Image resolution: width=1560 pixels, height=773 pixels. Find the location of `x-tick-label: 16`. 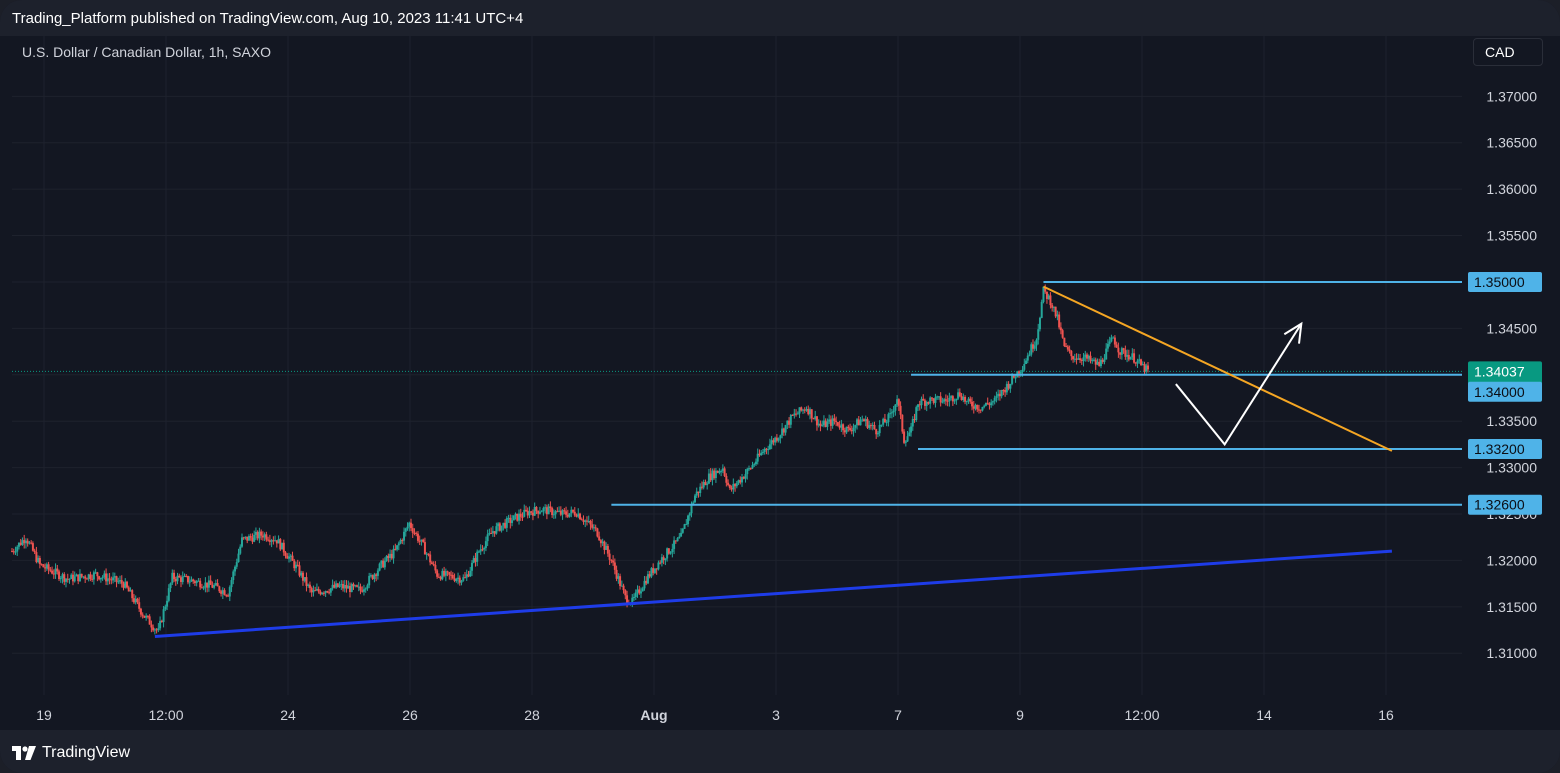

x-tick-label: 16 is located at coordinates (1386, 715).